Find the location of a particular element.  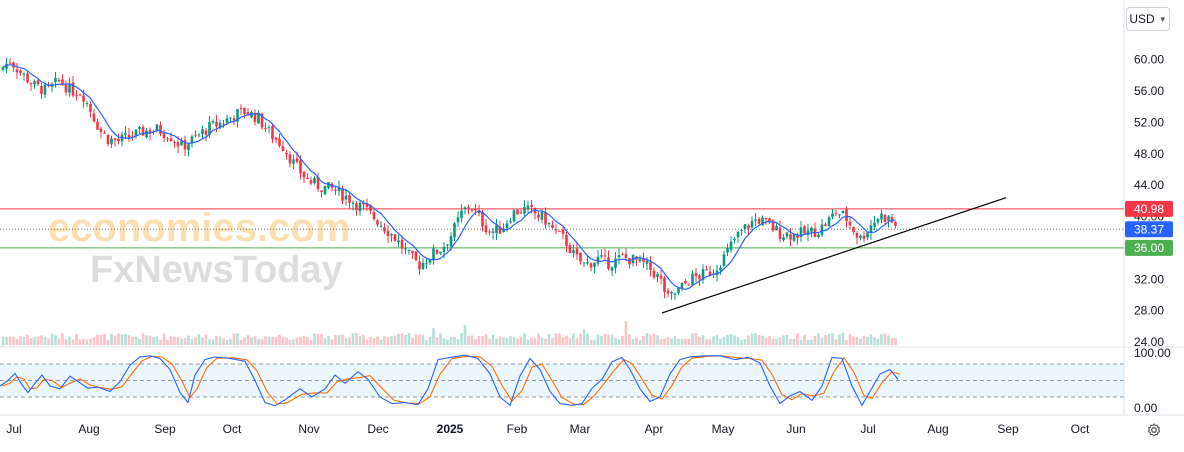

time-tick-label: Aug is located at coordinates (88, 429).